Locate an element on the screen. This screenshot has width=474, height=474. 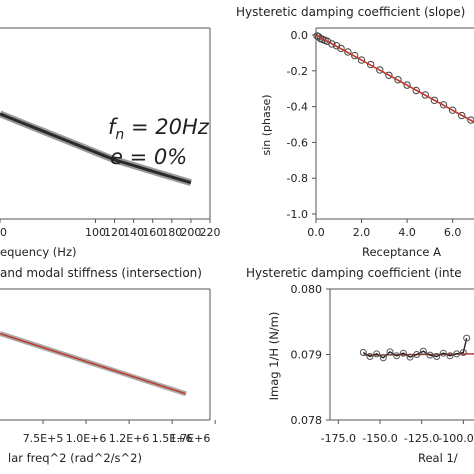
p2-xtick-label: 6.0 is located at coordinates (453, 232).